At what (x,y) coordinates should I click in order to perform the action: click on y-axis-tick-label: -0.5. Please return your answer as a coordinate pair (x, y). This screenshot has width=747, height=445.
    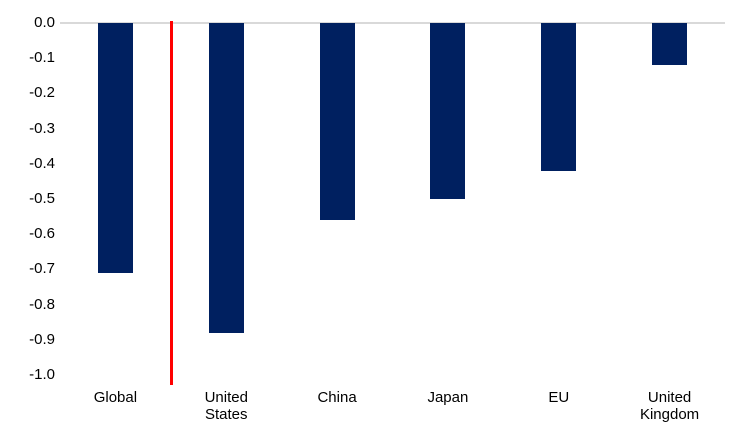
    Looking at the image, I should click on (42, 198).